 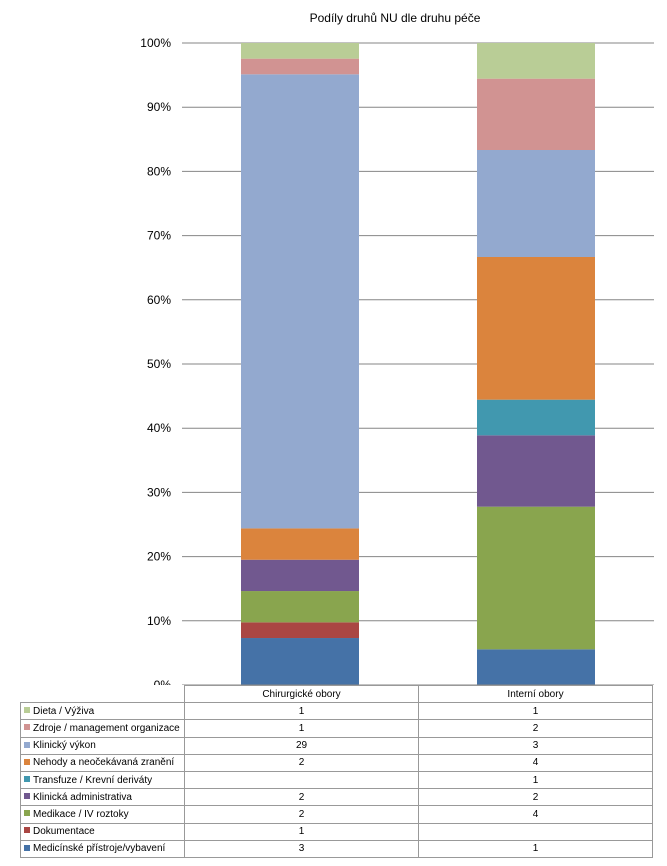 I want to click on chart-title: Podíly druhů NU dle druhu péče, so click(x=395, y=18).